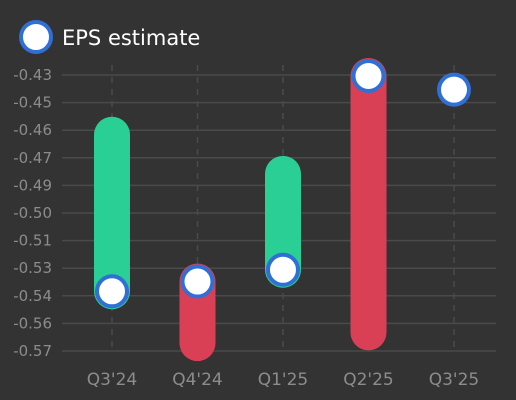  What do you see at coordinates (32, 103) in the screenshot?
I see `y-tick-label: -0.45` at bounding box center [32, 103].